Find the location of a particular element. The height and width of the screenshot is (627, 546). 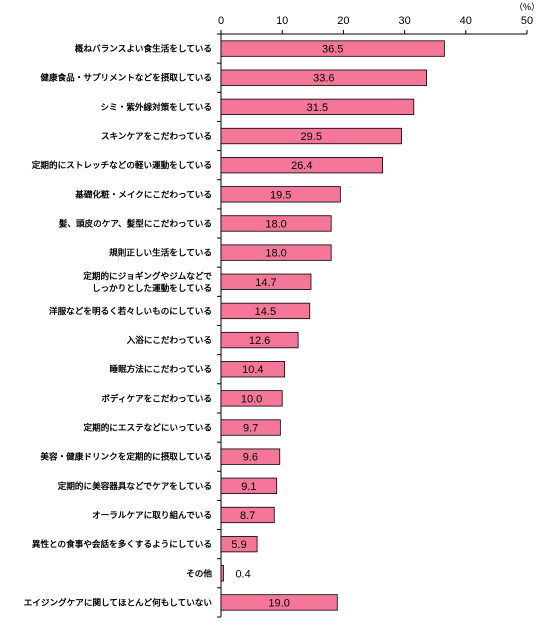

category-label: 美容・健康ドリンクを定期的に摂取している is located at coordinates (126, 456).